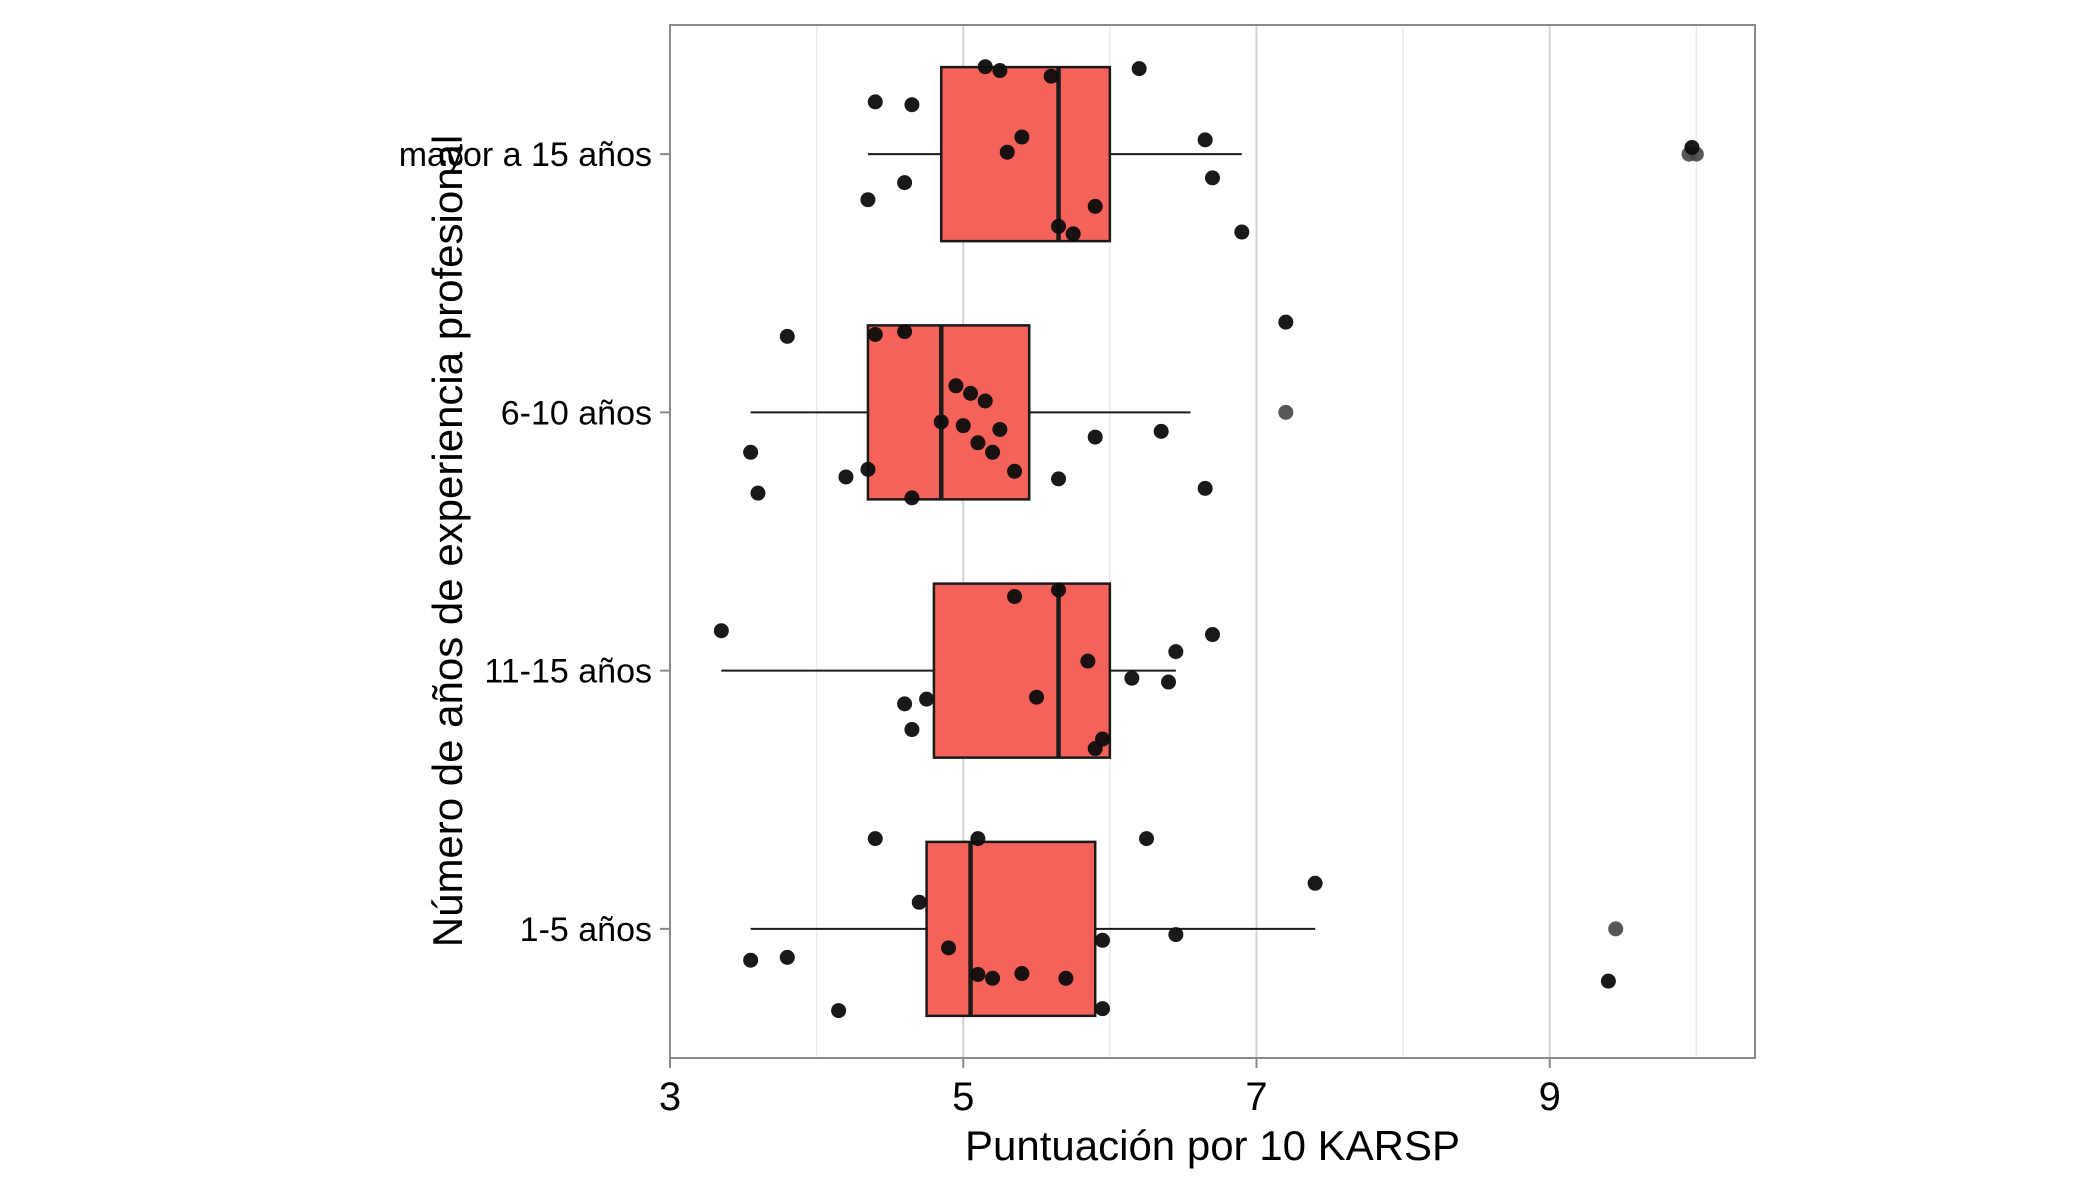 This screenshot has width=2084, height=1191. What do you see at coordinates (576, 413) in the screenshot?
I see `y-tick-label: 6-10 años` at bounding box center [576, 413].